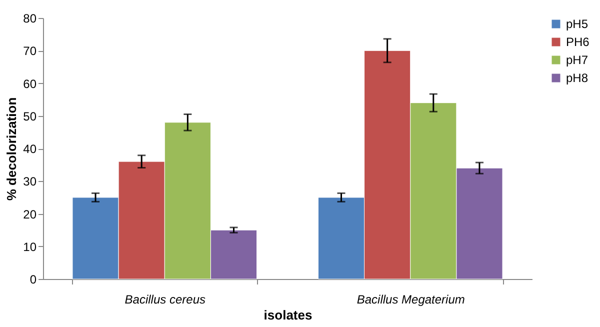 This screenshot has height=327, width=600. I want to click on y-tick-label: 10, so click(30, 247).